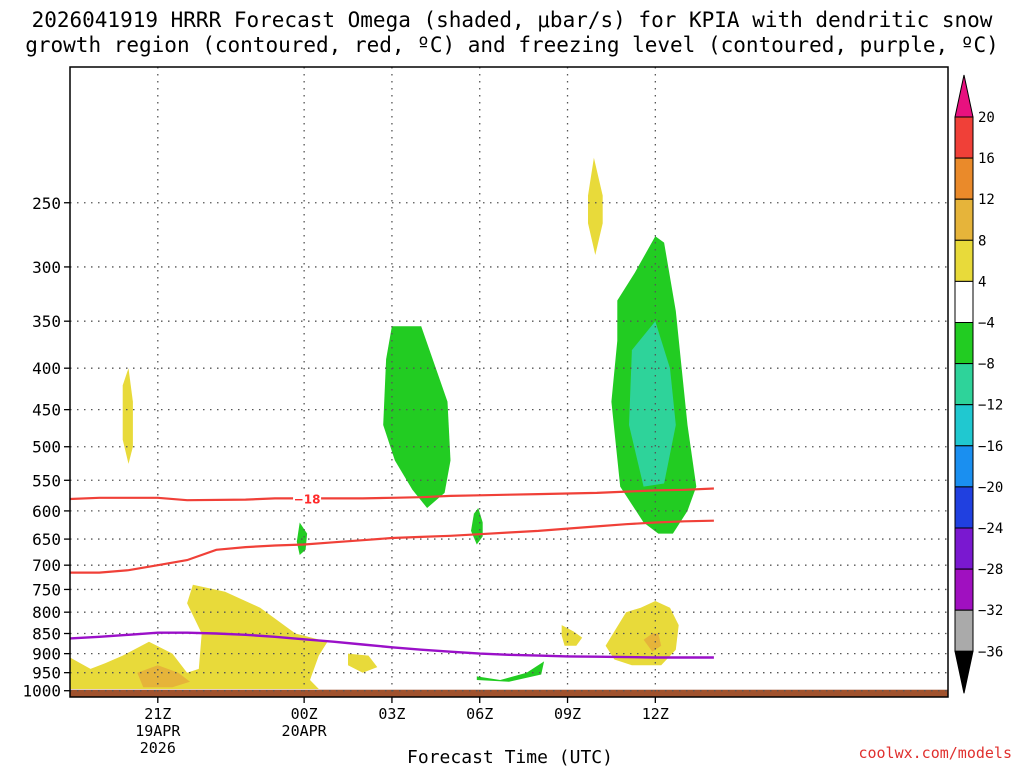 This screenshot has width=1024, height=768. I want to click on colorbar-label: −16, so click(990, 447).